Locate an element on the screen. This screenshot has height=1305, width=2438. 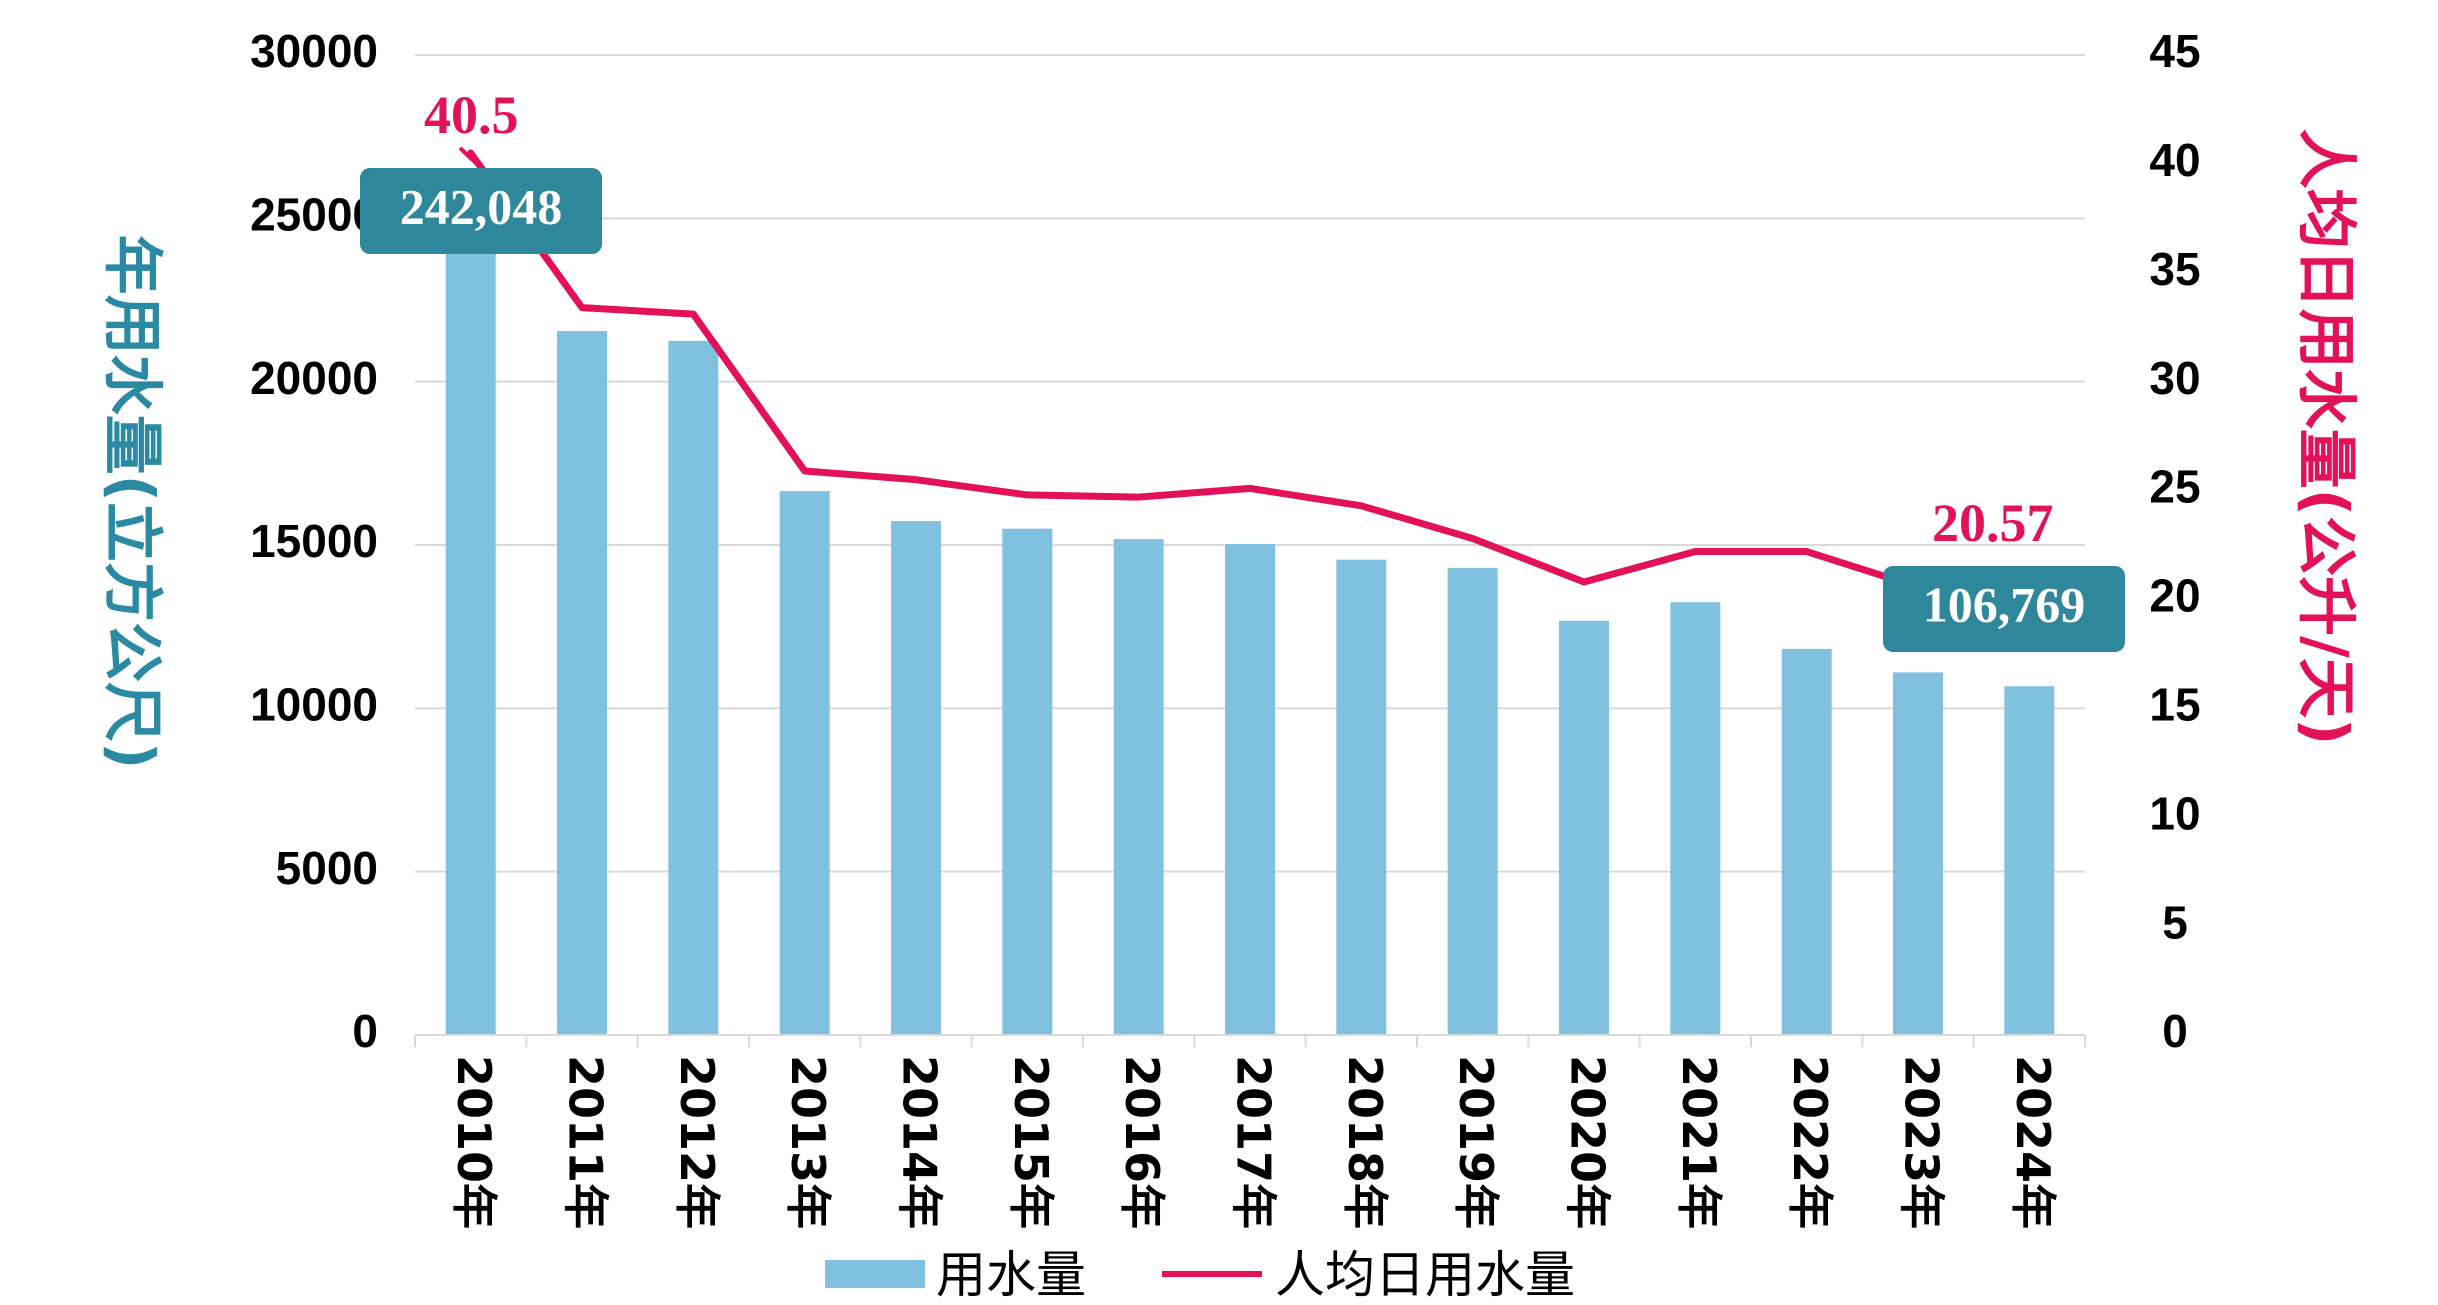
line-first-value-label: 40.5 is located at coordinates (471, 115).